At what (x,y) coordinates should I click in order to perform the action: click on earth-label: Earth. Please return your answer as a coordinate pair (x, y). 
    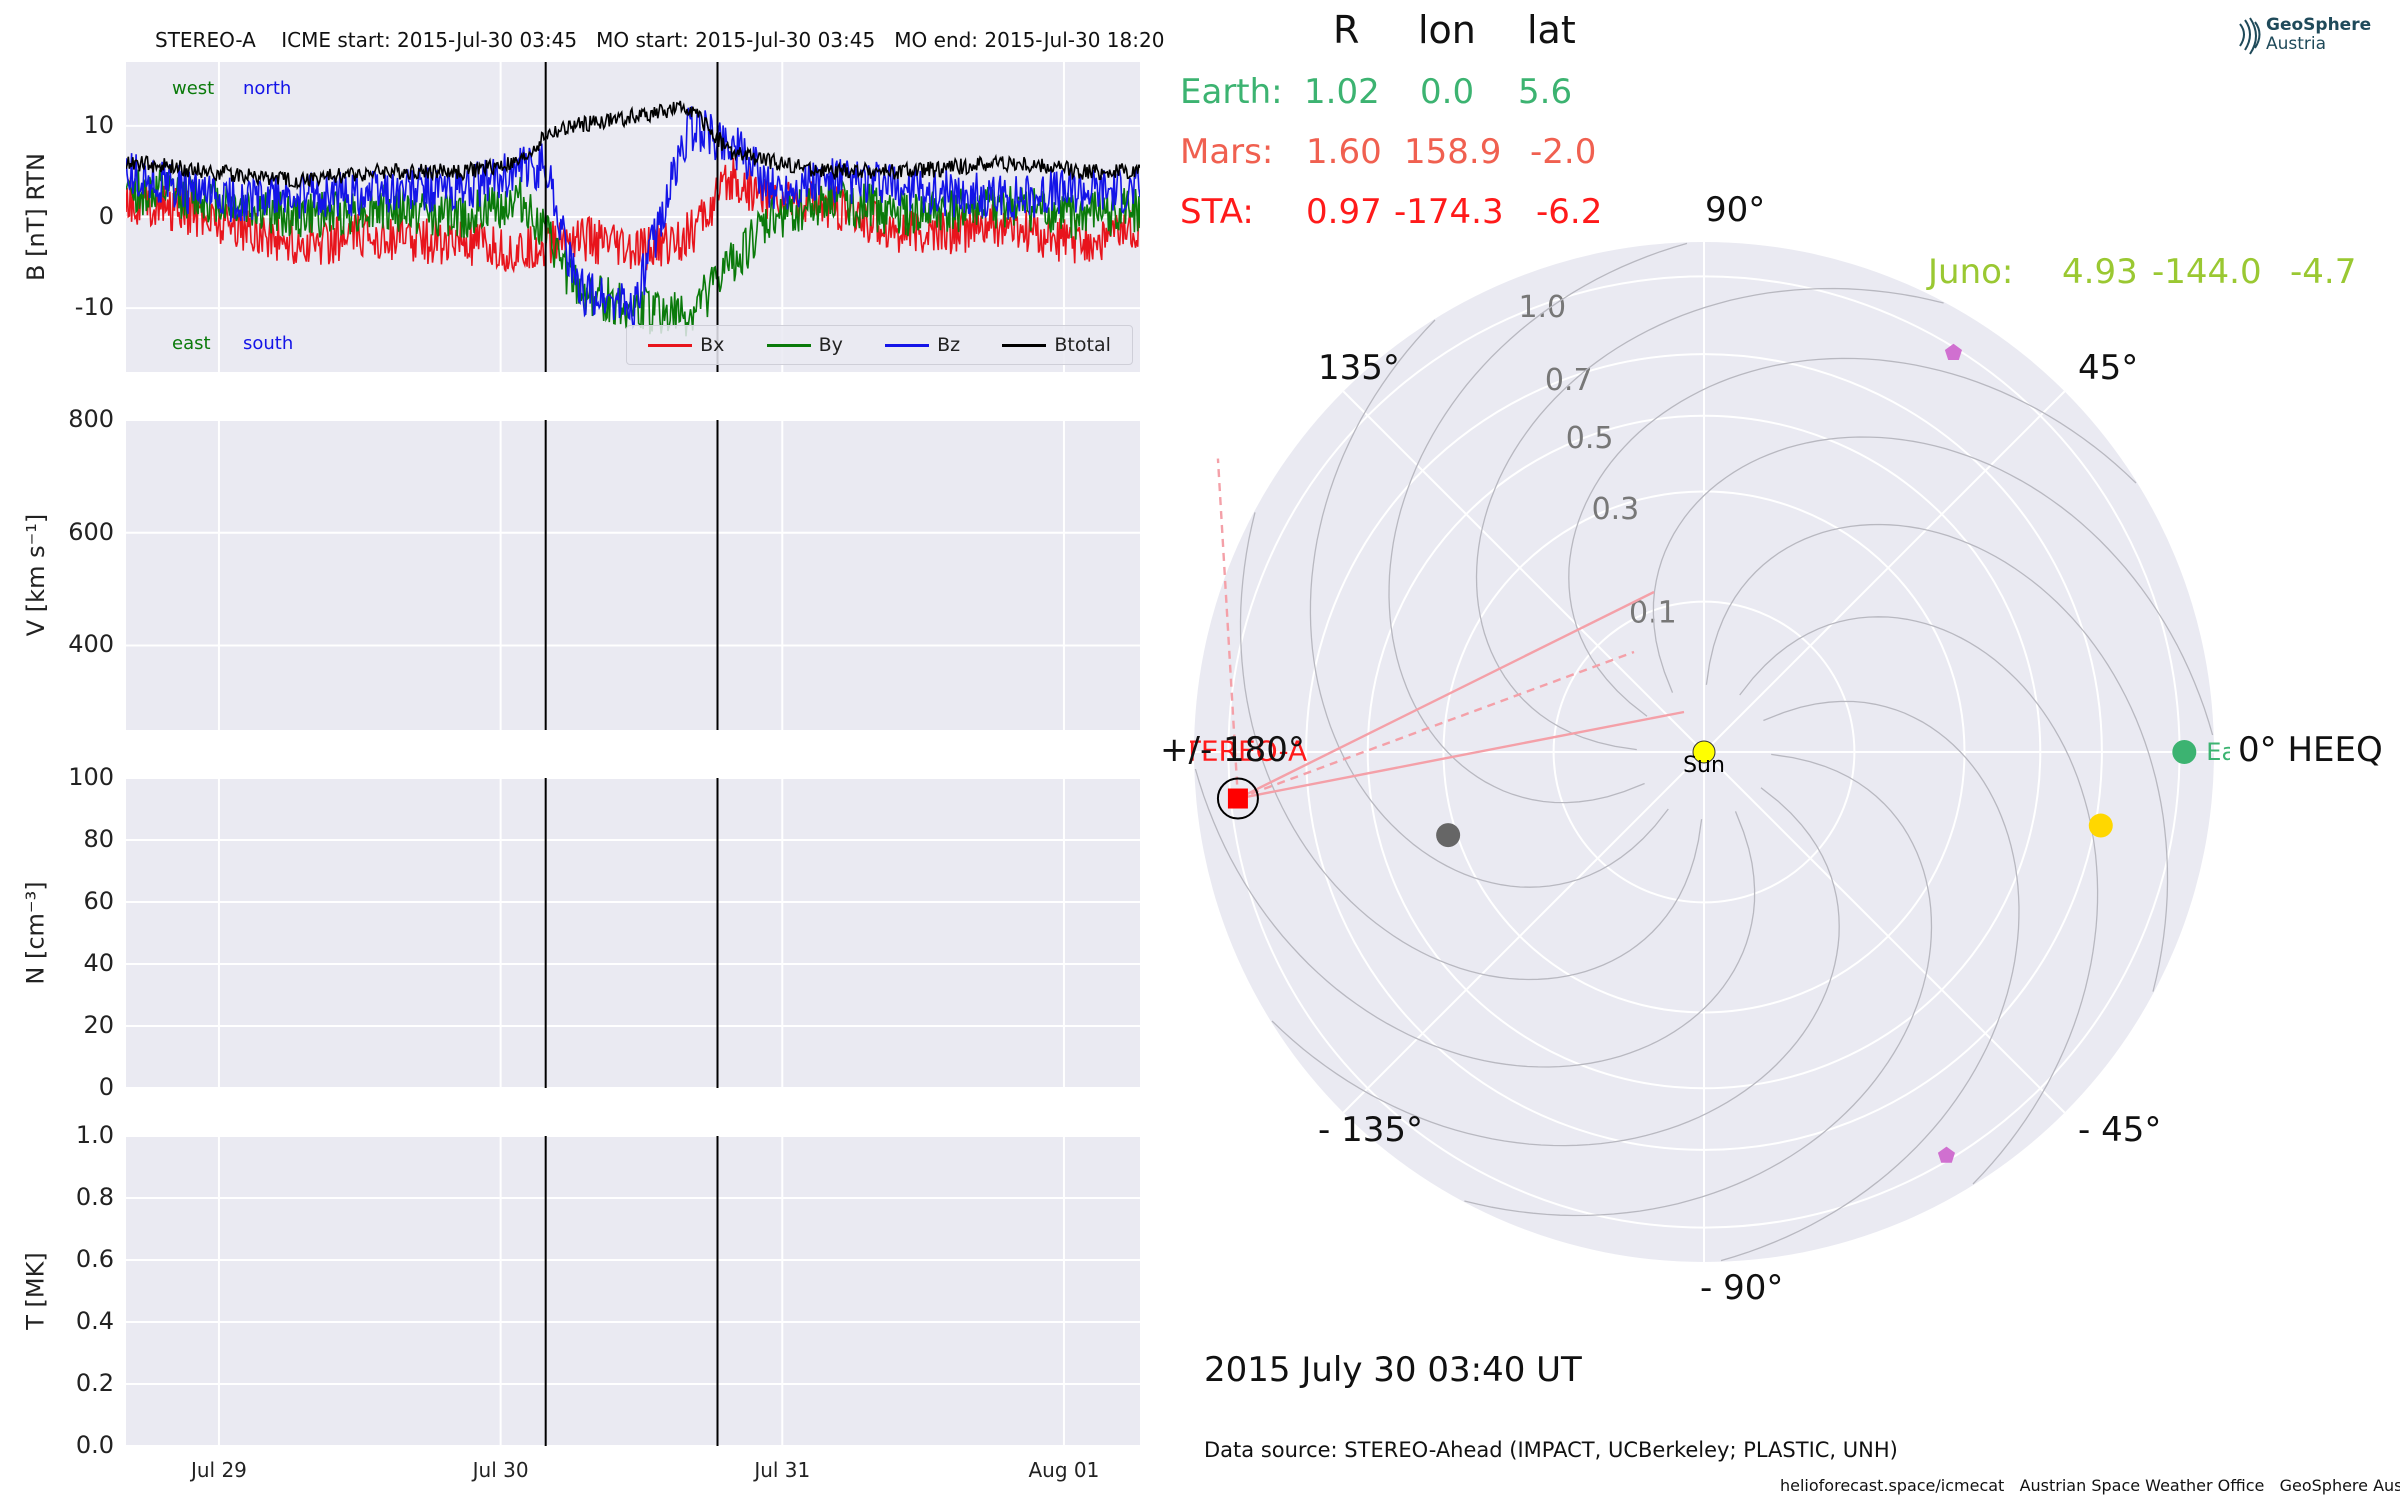
    Looking at the image, I should click on (2218, 752).